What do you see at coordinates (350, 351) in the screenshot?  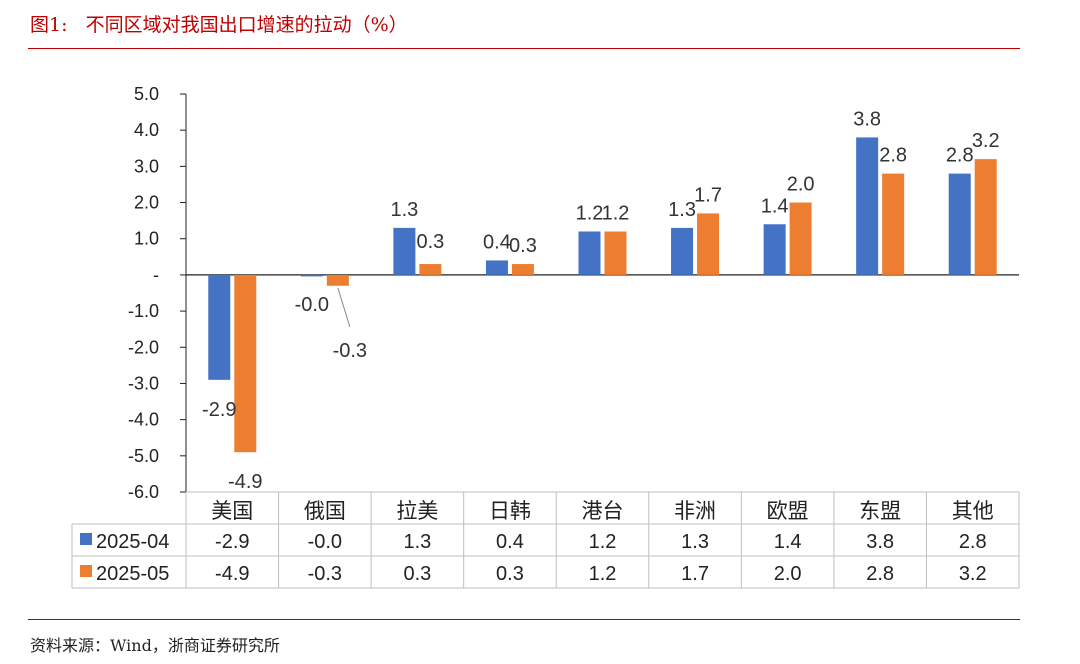 I see `data-label: -0.3` at bounding box center [350, 351].